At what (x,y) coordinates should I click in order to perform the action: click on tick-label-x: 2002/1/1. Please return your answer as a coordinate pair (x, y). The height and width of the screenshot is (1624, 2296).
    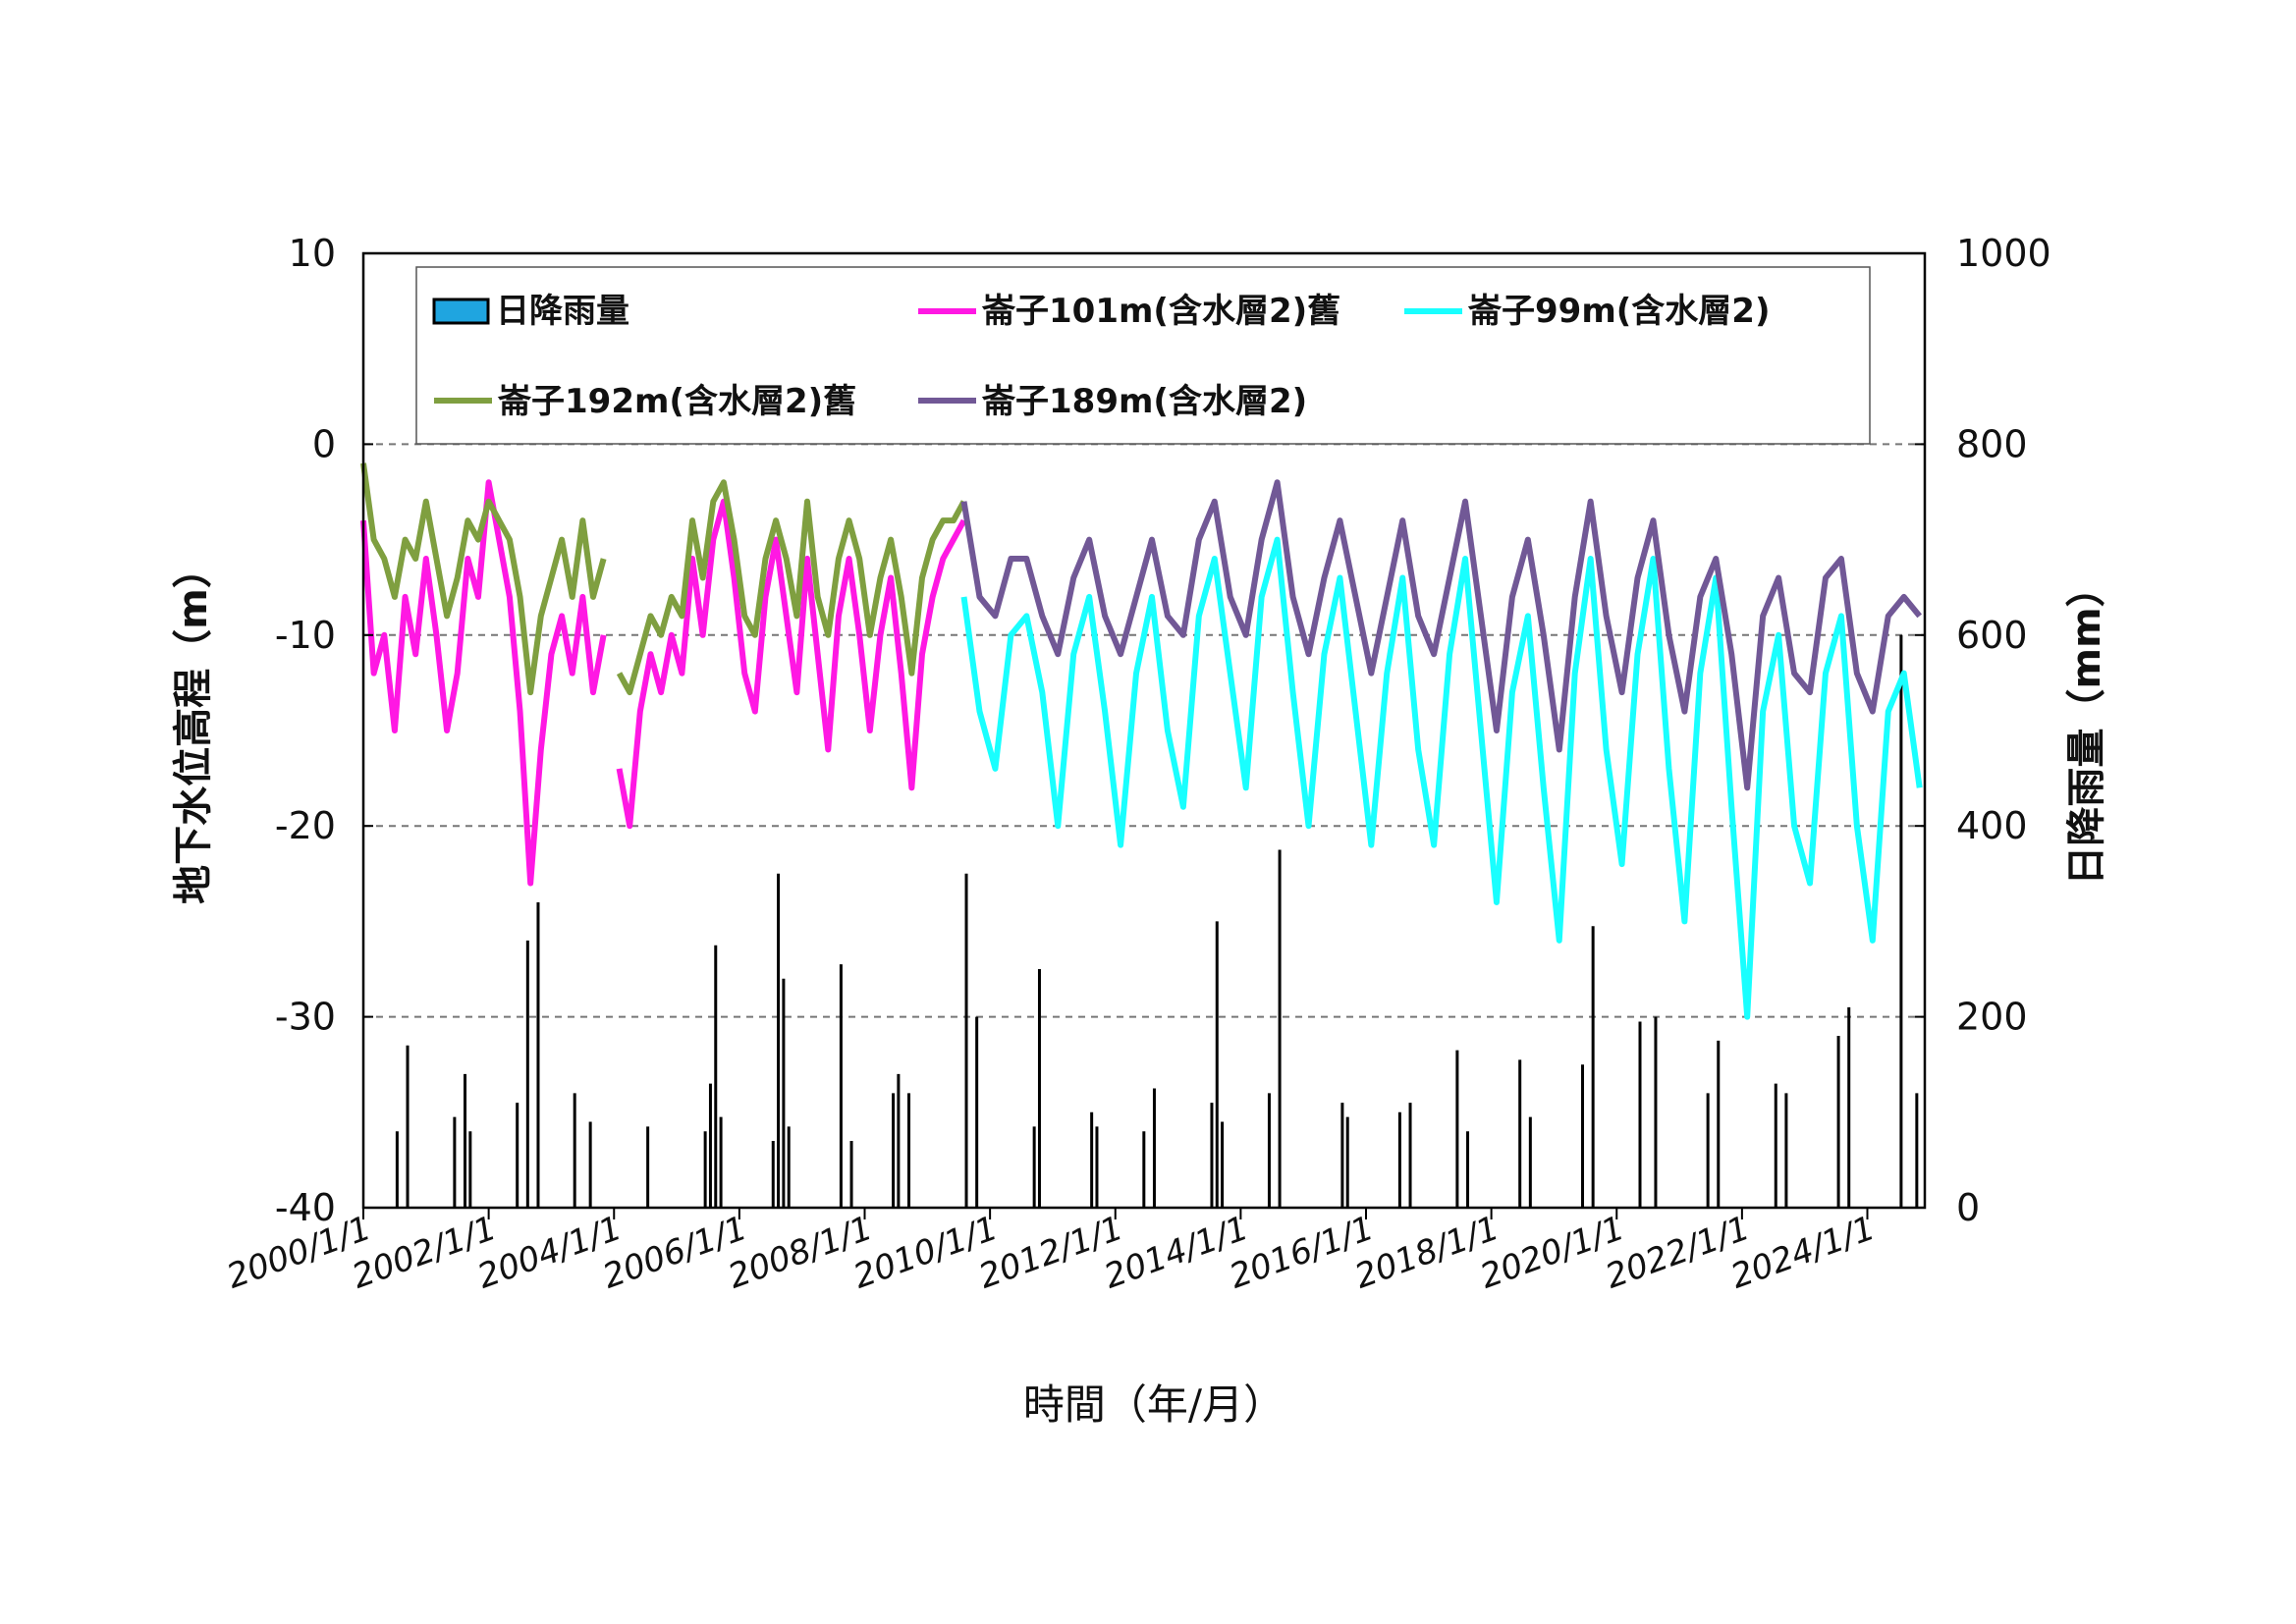
    Looking at the image, I should click on (425, 1253).